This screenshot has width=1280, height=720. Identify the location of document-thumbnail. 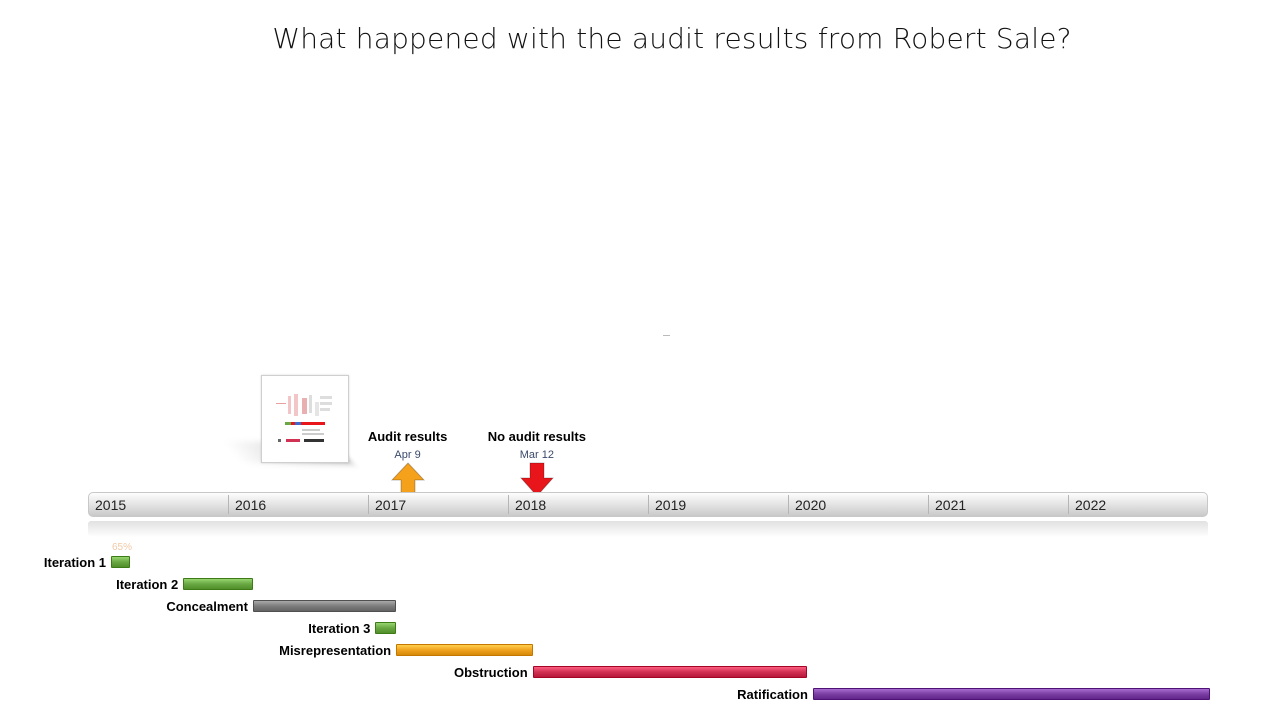
(305, 419).